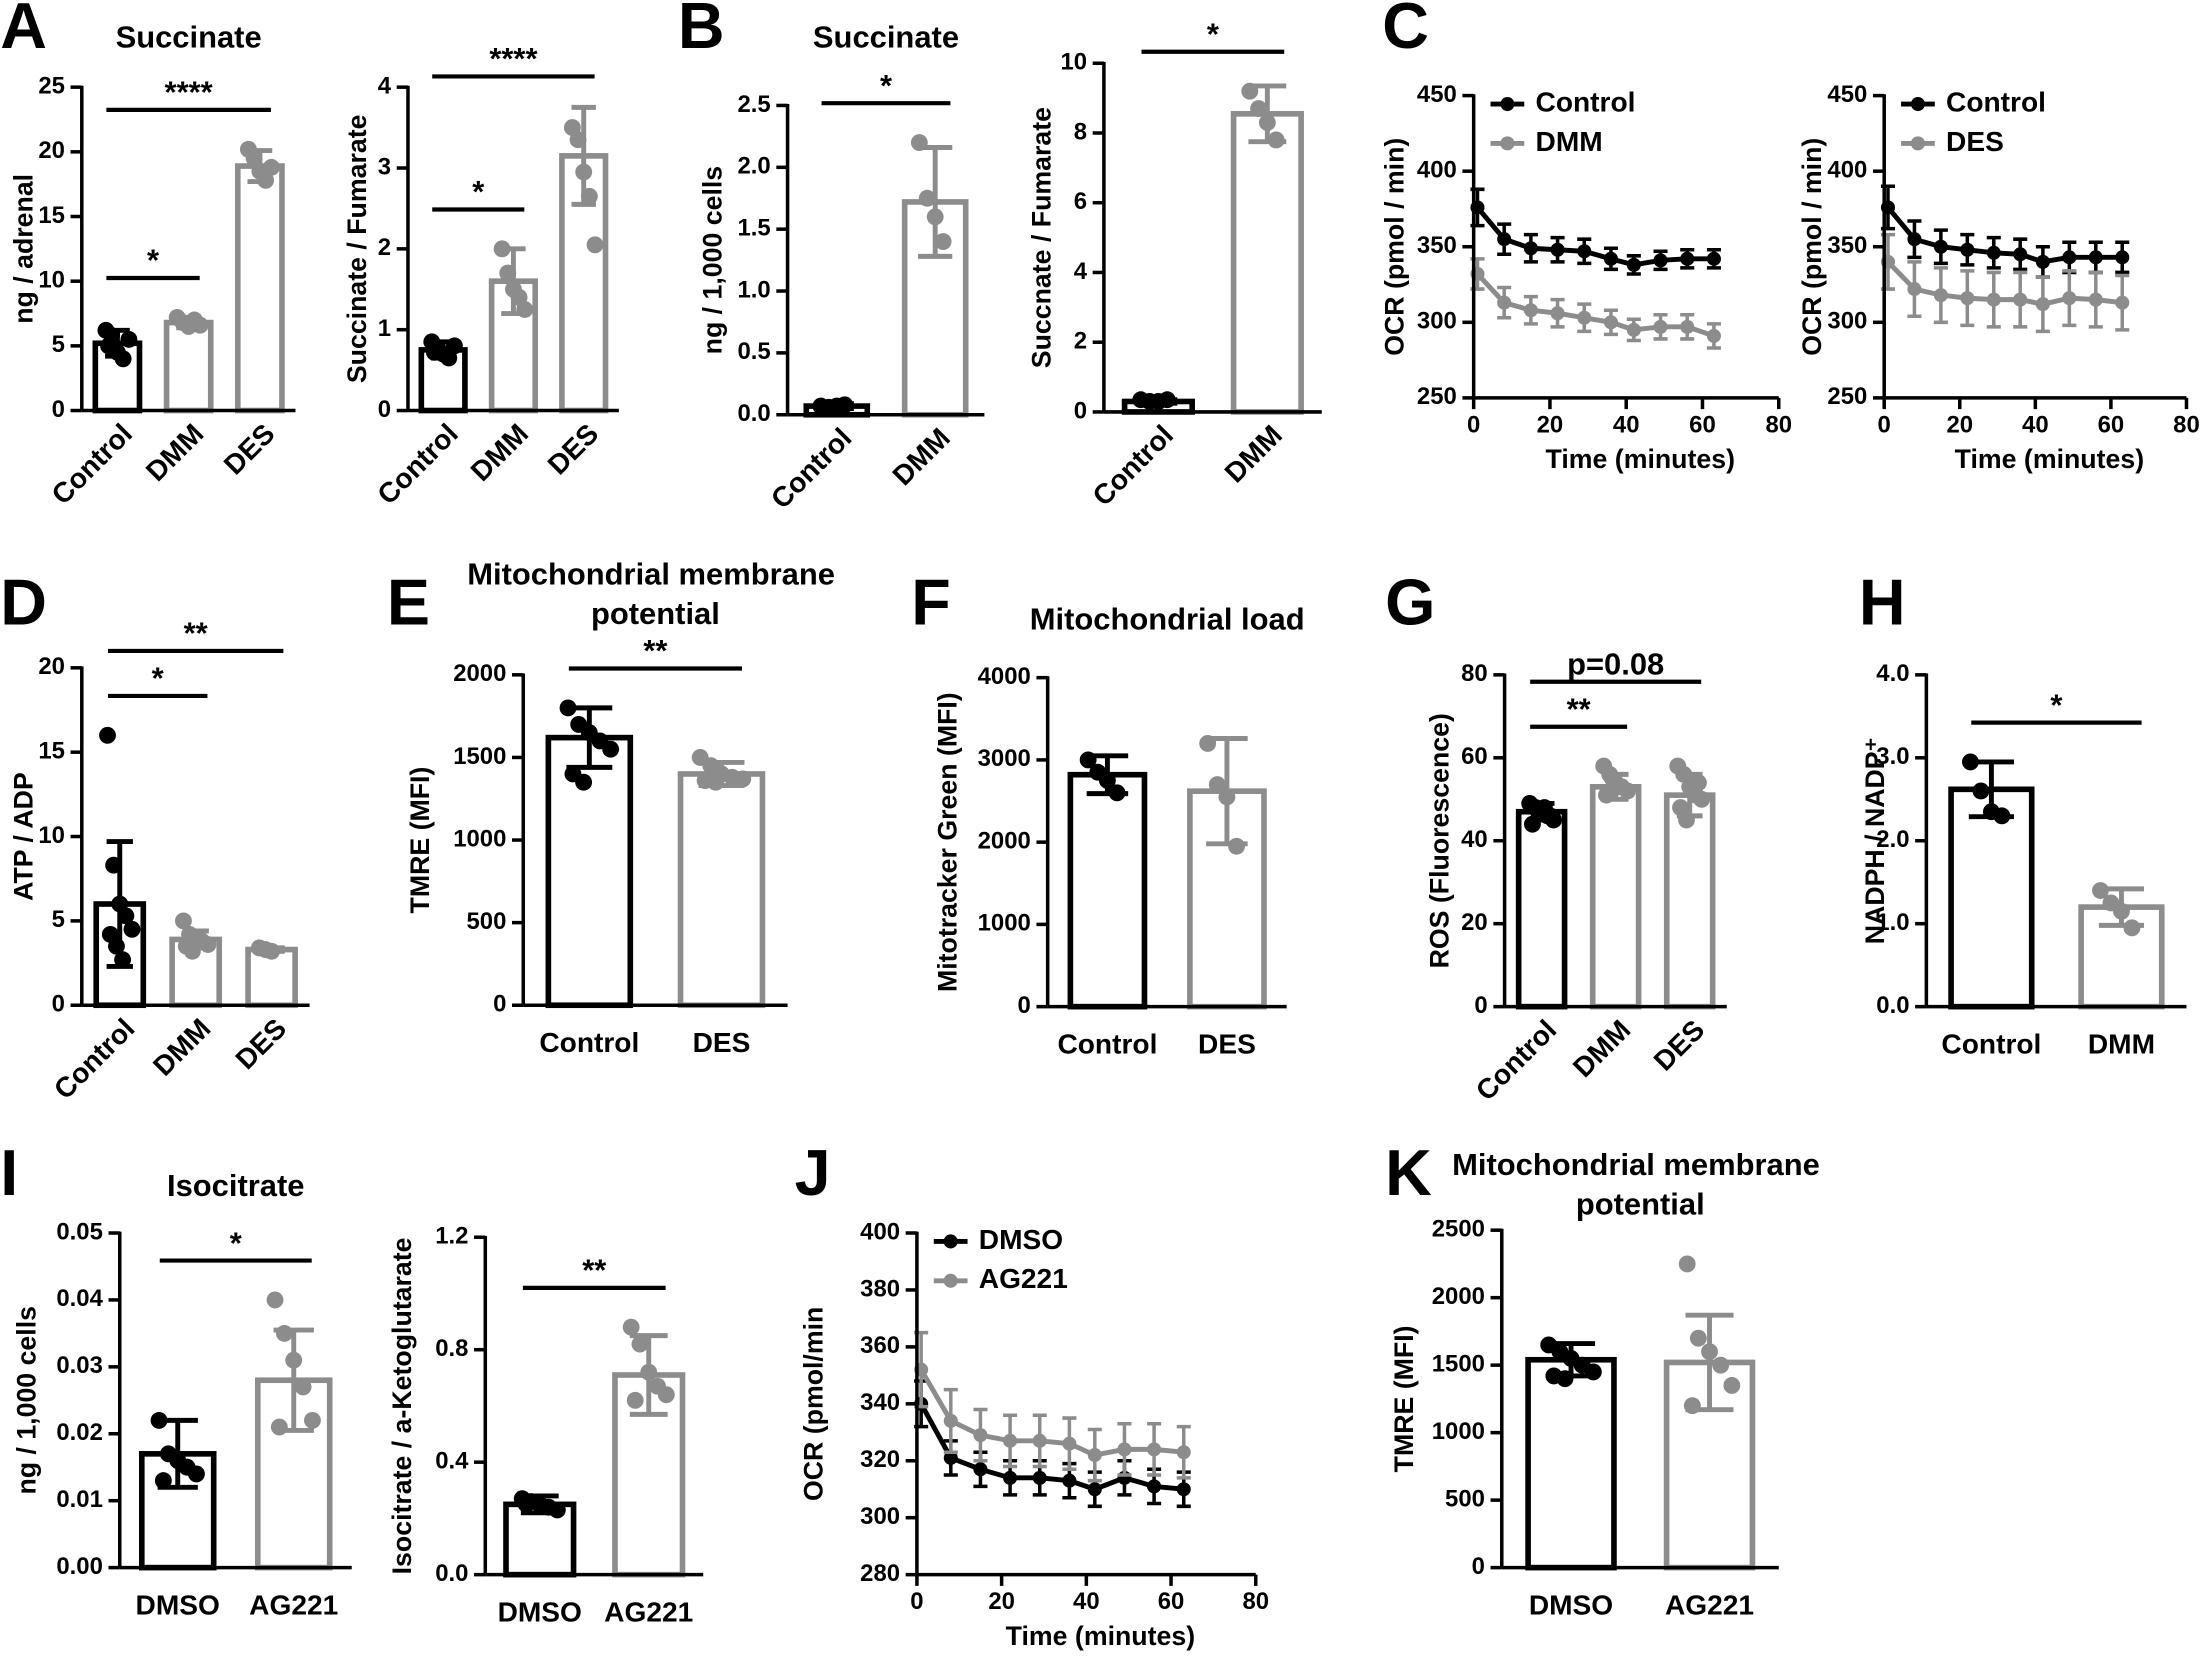 This screenshot has width=2205, height=1659. Describe the element at coordinates (408, 601) in the screenshot. I see `panel-letter: E` at that location.